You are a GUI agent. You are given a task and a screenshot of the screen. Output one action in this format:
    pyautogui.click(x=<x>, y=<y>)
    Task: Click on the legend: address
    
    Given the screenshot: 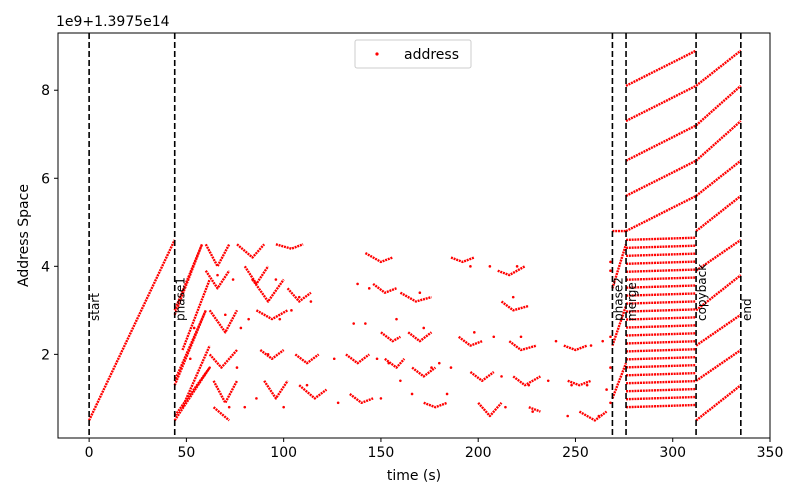 What is the action you would take?
    pyautogui.click(x=413, y=54)
    